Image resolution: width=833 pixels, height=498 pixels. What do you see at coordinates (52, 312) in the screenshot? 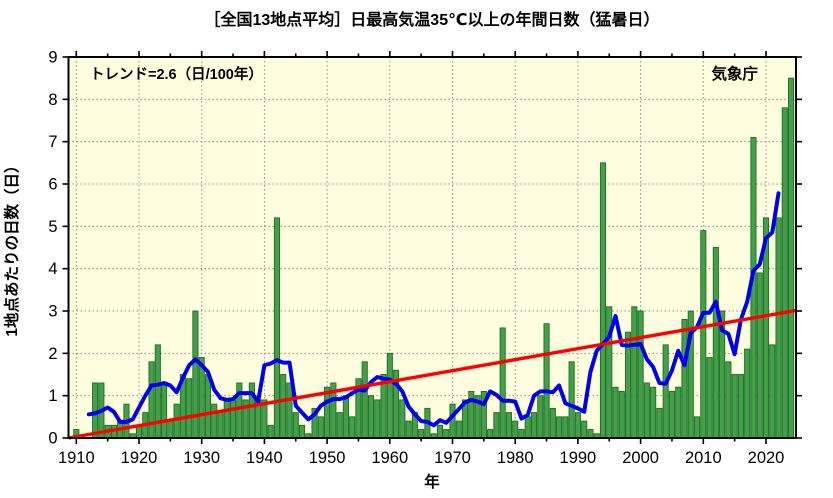
I see `y-tick-label: 3` at bounding box center [52, 312].